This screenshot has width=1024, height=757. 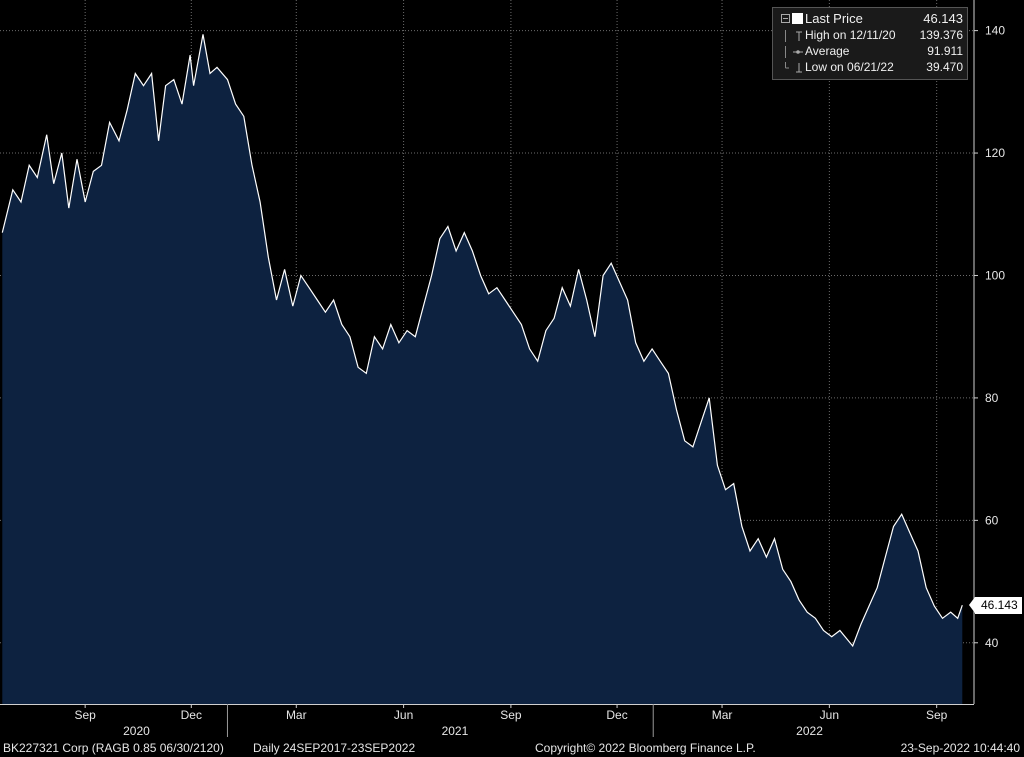 What do you see at coordinates (995, 153) in the screenshot?
I see `y-tick-label: 120` at bounding box center [995, 153].